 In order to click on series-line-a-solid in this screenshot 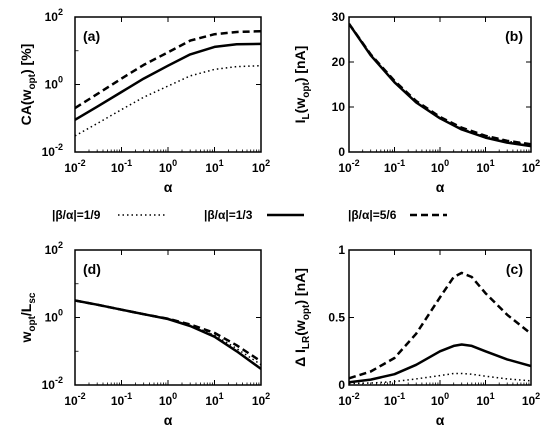, I will do `click(168, 81)`.